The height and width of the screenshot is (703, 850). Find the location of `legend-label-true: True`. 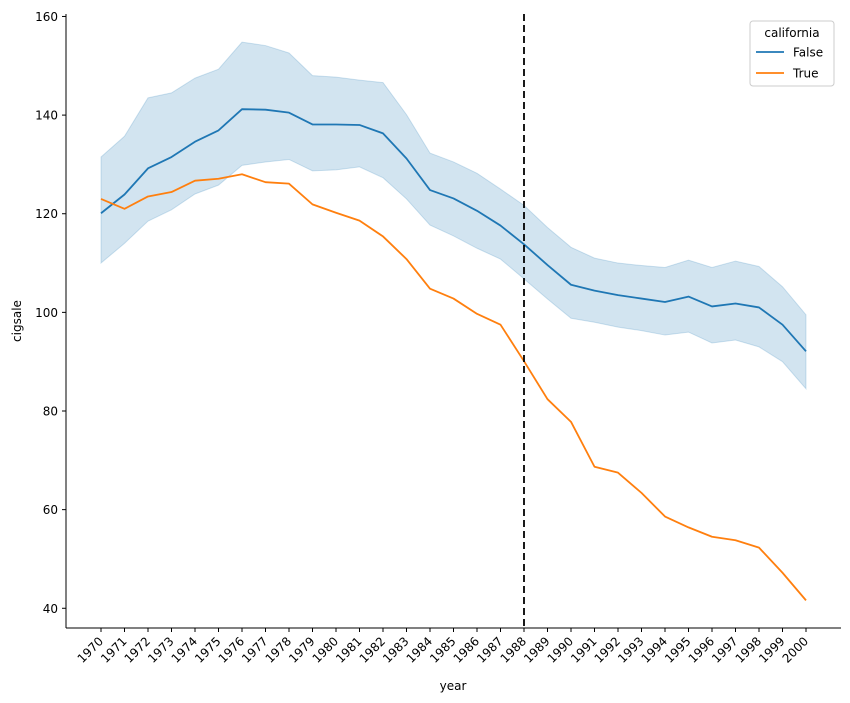

legend-label-true: True is located at coordinates (805, 74).